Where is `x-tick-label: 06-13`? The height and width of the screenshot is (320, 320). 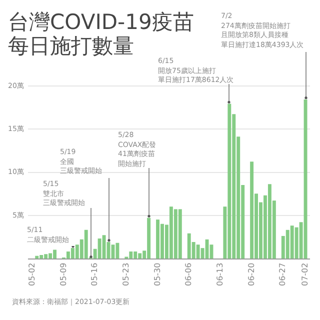 x-tick-label: 06-13 is located at coordinates (220, 274).